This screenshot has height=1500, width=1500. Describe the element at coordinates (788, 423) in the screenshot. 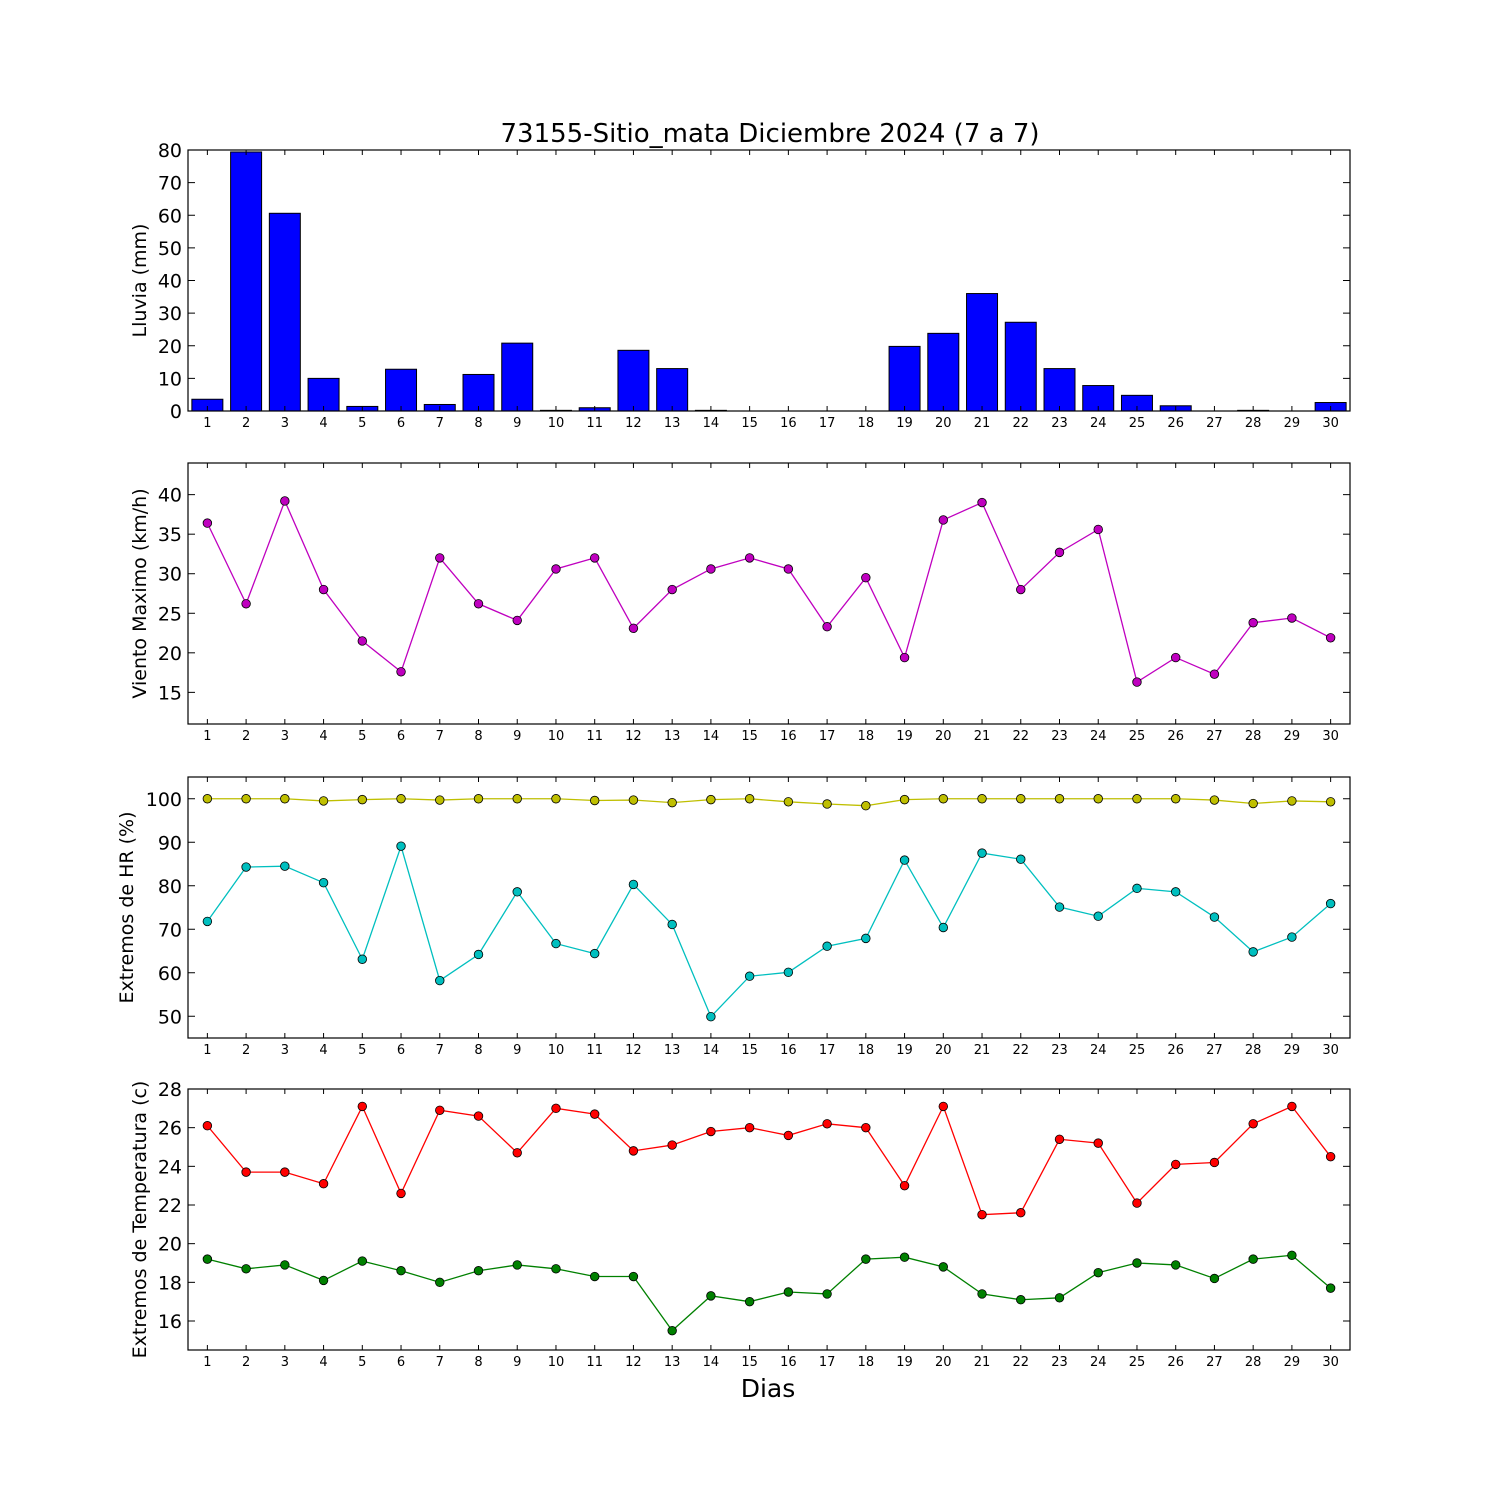

I see `x-tick-label: 16` at that location.